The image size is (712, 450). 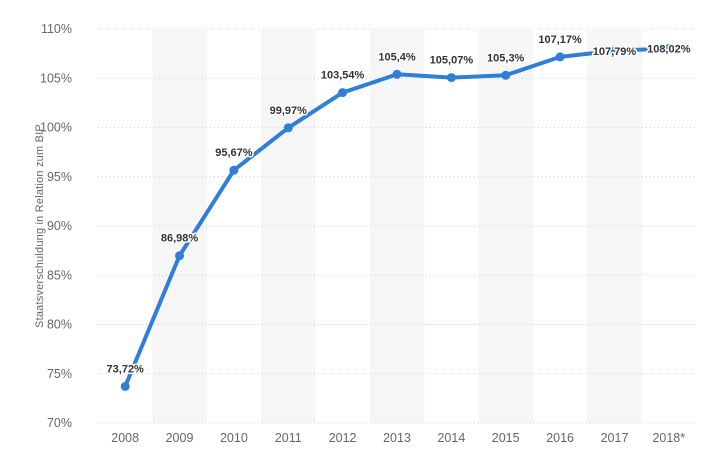 I want to click on plot-band-2011, so click(x=288, y=226).